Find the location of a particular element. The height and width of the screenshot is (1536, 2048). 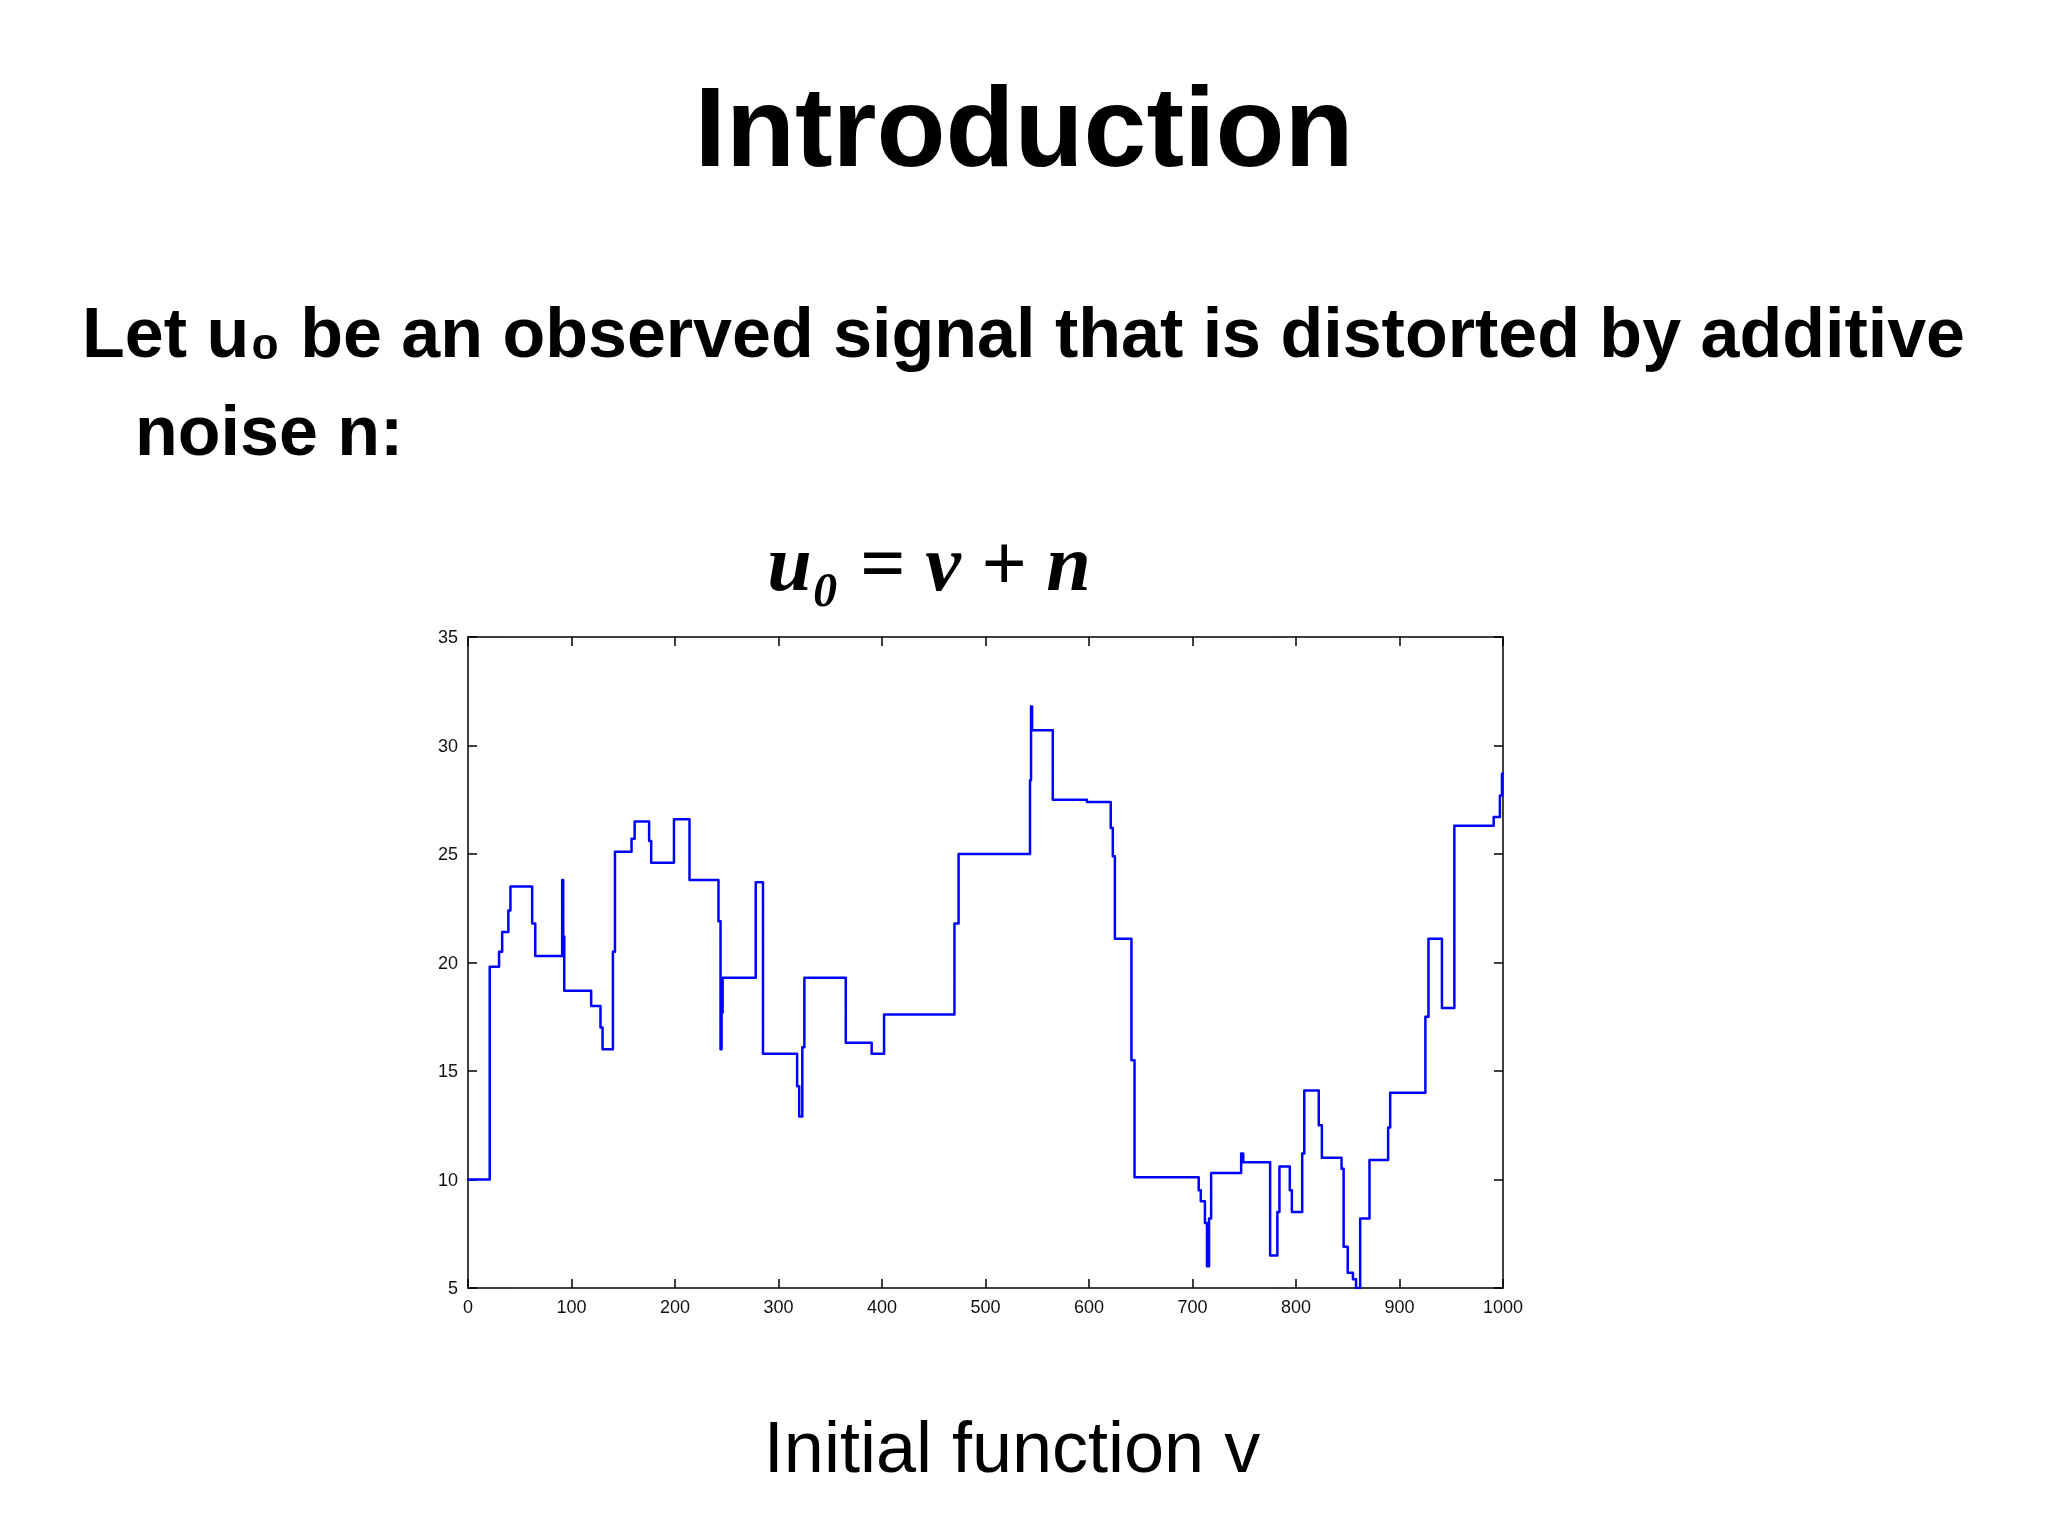

y-tick-label: 25 is located at coordinates (447, 854).